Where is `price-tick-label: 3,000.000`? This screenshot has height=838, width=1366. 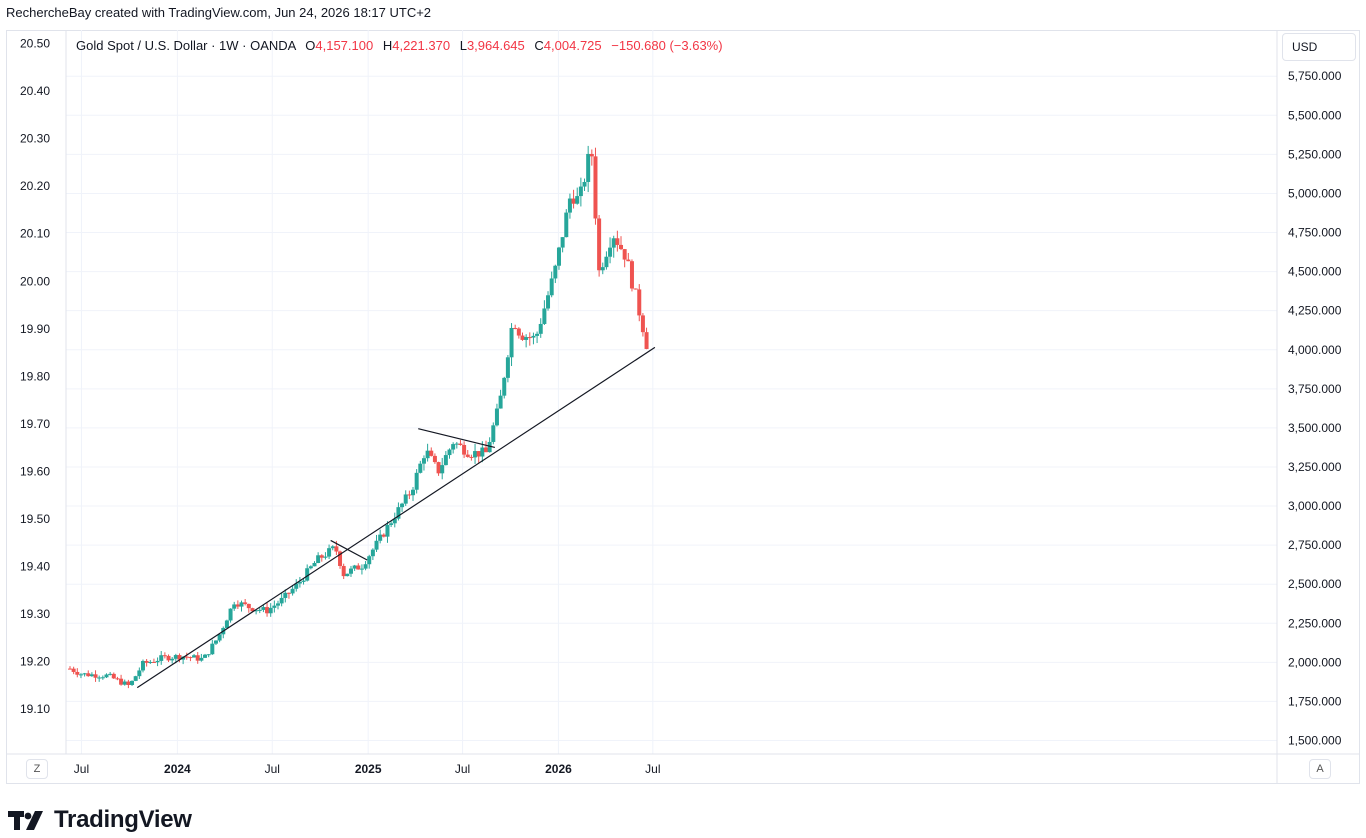 price-tick-label: 3,000.000 is located at coordinates (1315, 506).